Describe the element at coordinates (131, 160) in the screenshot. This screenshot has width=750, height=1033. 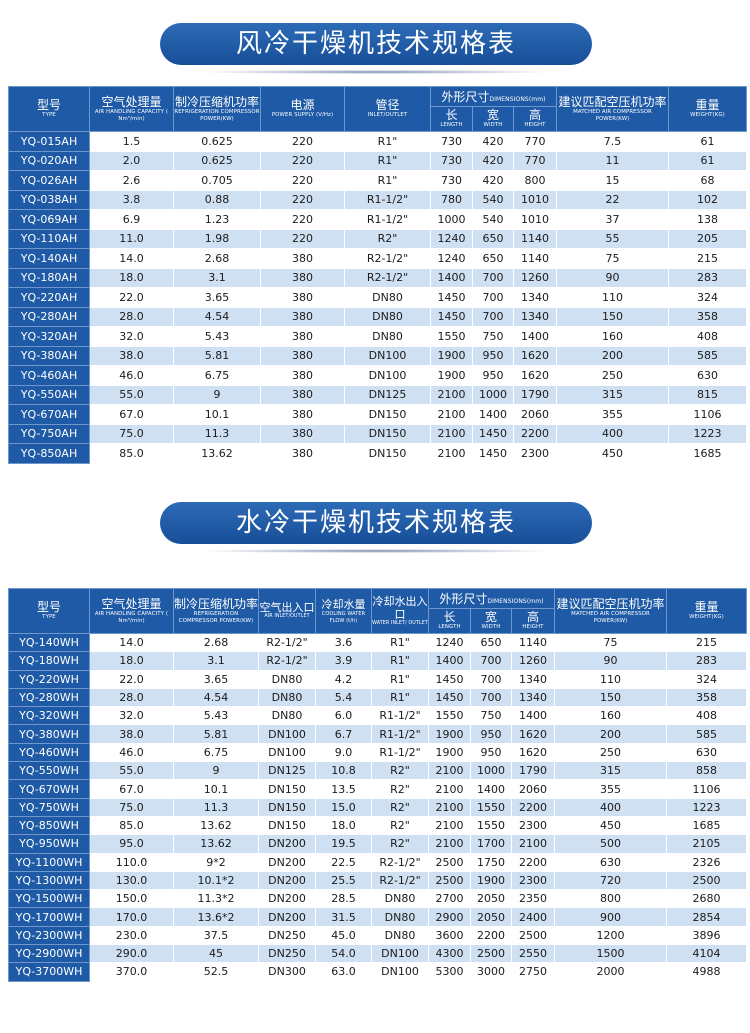
I see `table-cell: 2.0` at that location.